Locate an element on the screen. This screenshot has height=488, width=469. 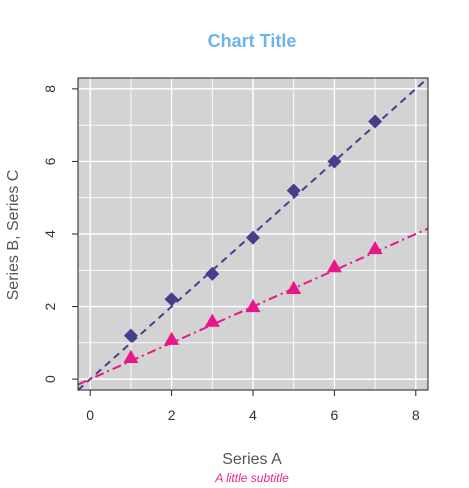
x-tick-label: 0 is located at coordinates (90, 415).